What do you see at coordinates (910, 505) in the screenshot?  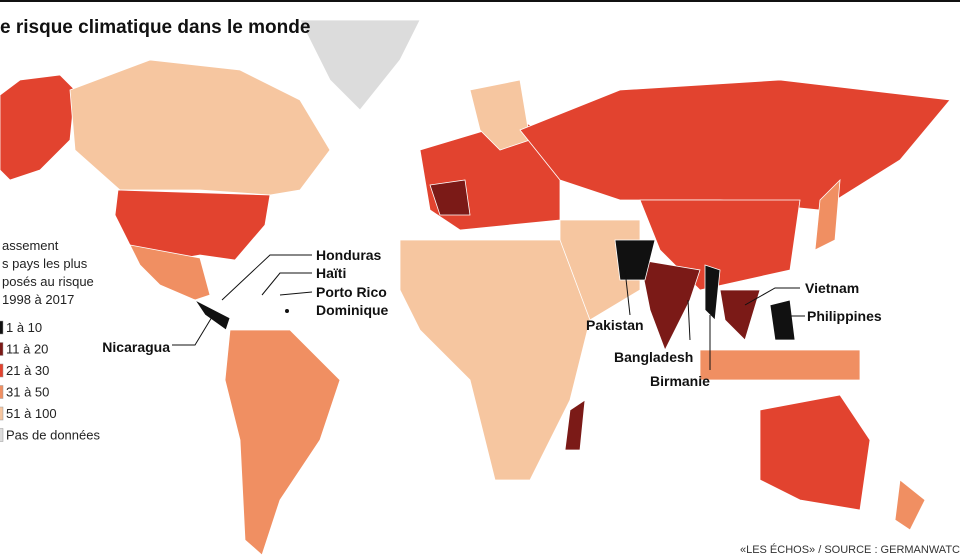 I see `new-zealand` at bounding box center [910, 505].